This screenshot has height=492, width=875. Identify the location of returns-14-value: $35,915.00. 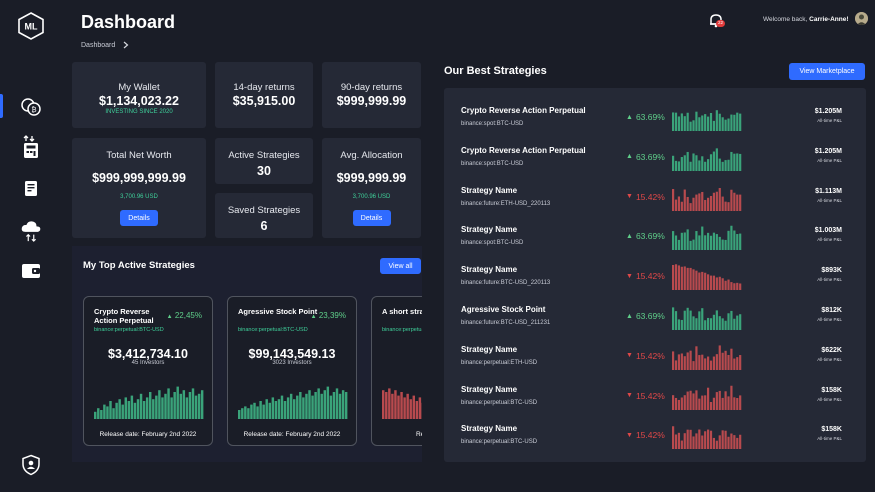
(264, 101).